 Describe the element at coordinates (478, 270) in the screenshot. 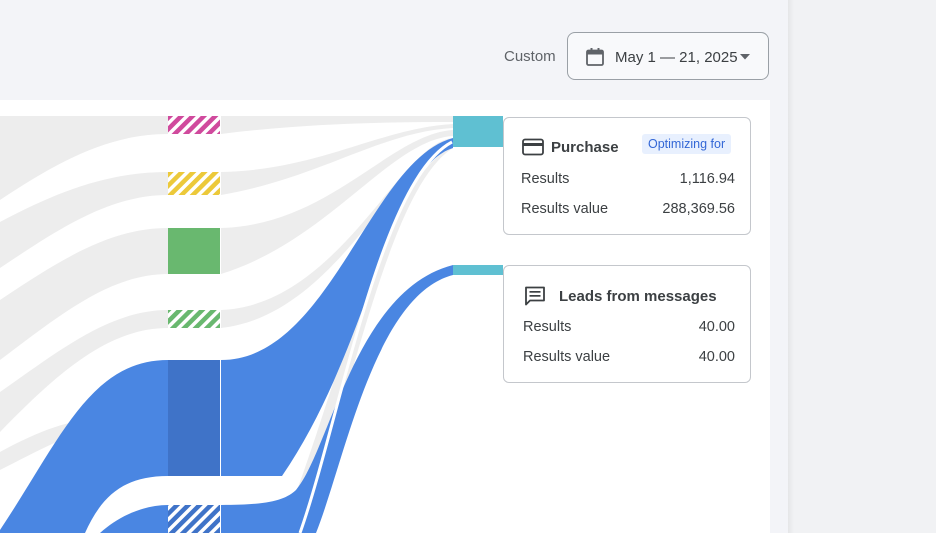

I see `node-leads` at that location.